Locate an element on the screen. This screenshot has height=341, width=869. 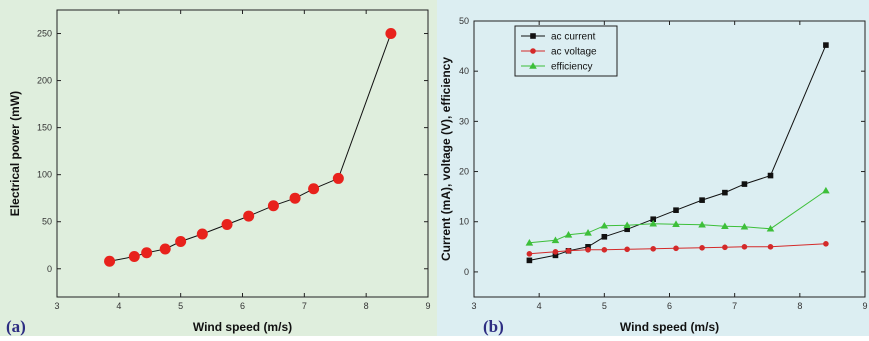
y-tick-label: 250 is located at coordinates (44, 34).